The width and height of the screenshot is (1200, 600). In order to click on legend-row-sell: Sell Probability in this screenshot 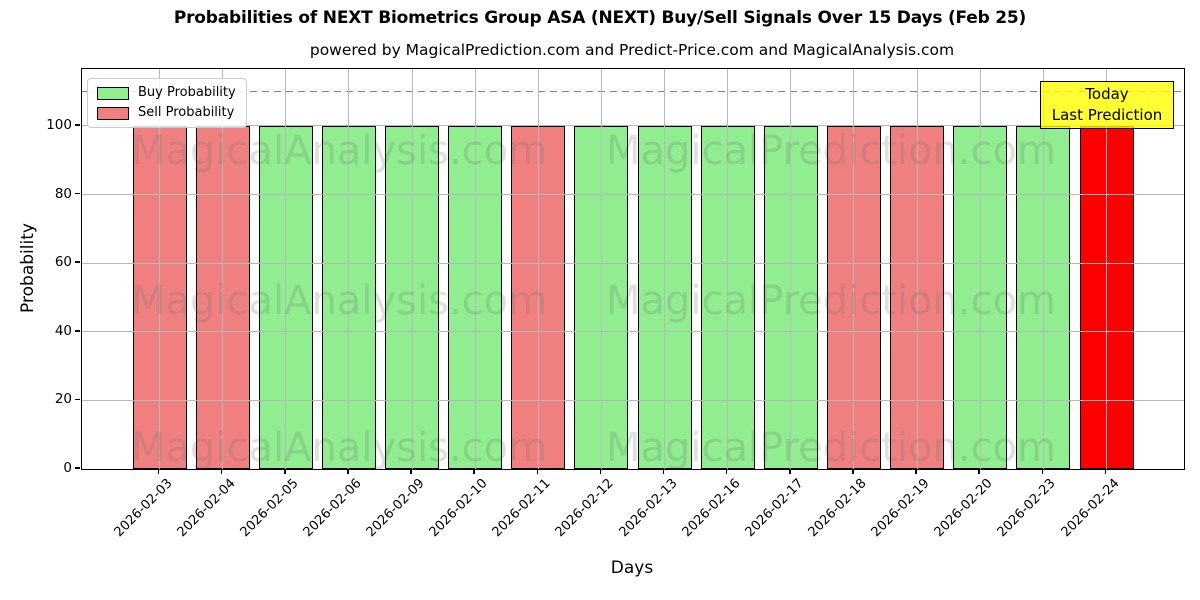, I will do `click(166, 113)`.